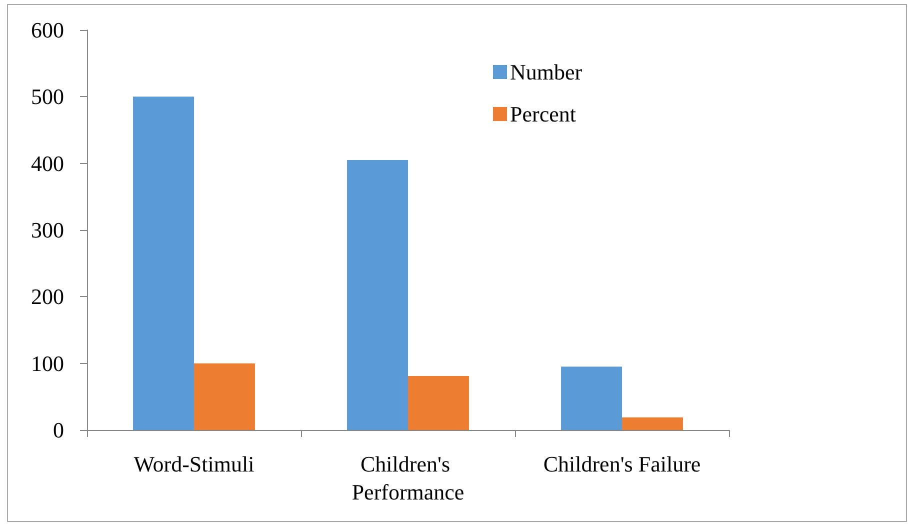 The height and width of the screenshot is (524, 909). What do you see at coordinates (47, 30) in the screenshot?
I see `y-tick-label: 600` at bounding box center [47, 30].